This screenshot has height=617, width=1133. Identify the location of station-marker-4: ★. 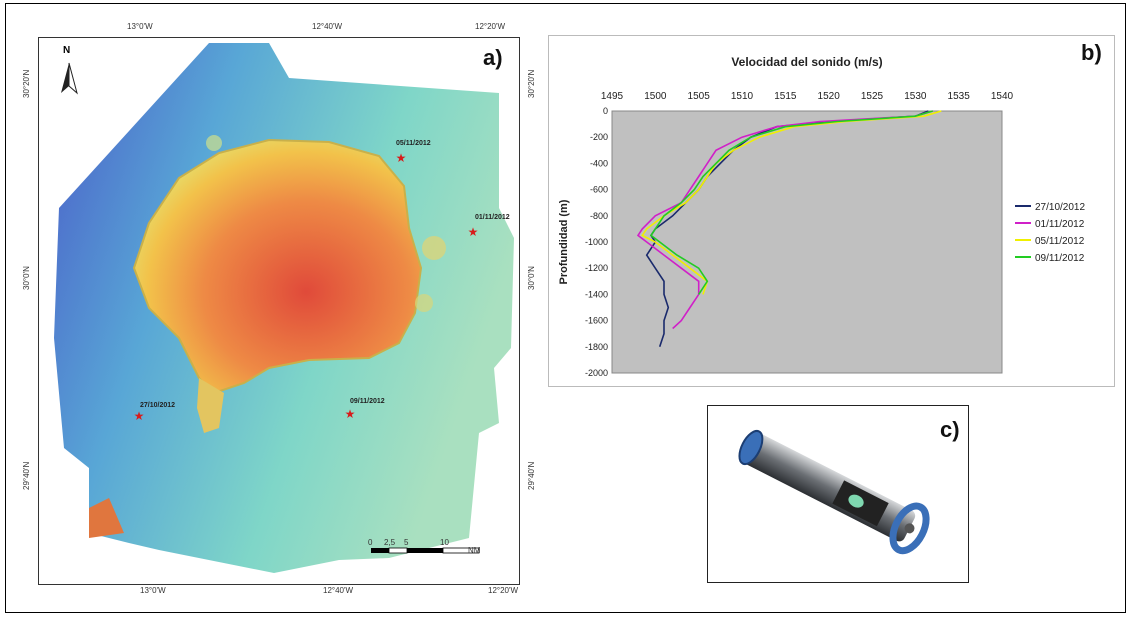
(350, 414).